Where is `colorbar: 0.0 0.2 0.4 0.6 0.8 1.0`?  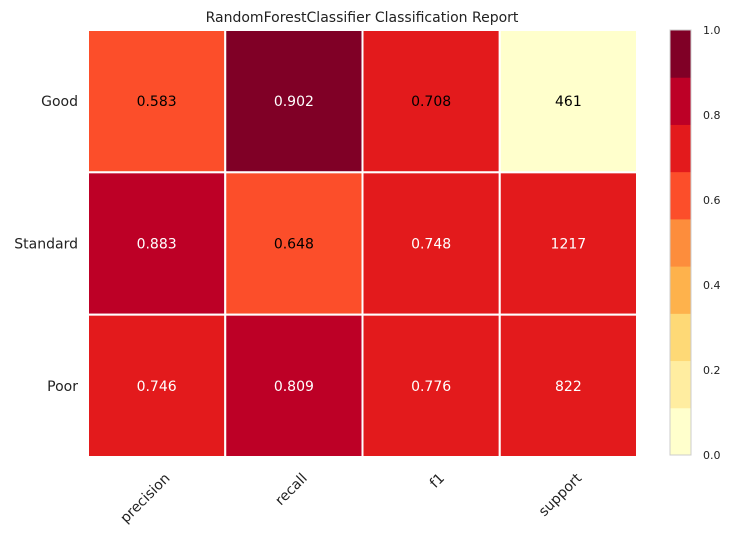
colorbar: 0.0 0.2 0.4 0.6 0.8 1.0 is located at coordinates (695, 243).